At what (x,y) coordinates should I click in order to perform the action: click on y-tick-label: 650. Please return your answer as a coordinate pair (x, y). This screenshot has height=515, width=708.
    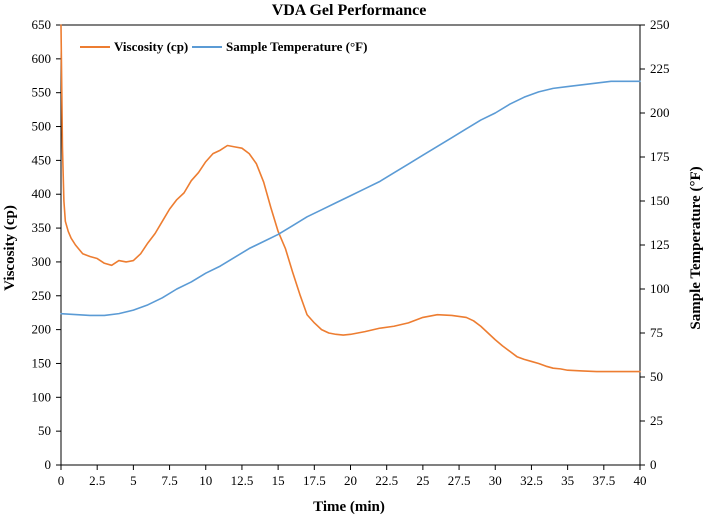
    Looking at the image, I should click on (42, 24).